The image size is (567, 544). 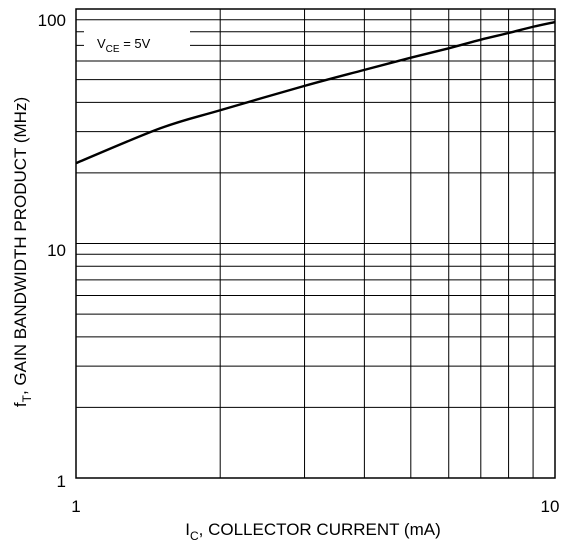 What do you see at coordinates (75, 506) in the screenshot?
I see `x-tick-label-1: 1` at bounding box center [75, 506].